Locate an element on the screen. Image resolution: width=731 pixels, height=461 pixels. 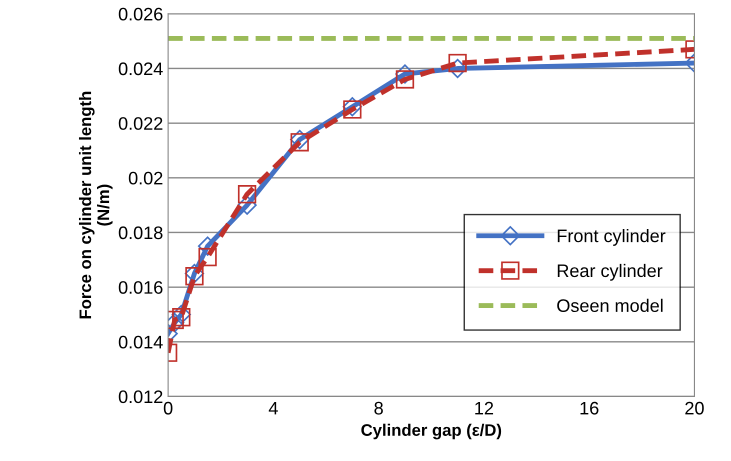
y-tick-label: 0.026 is located at coordinates (140, 14).